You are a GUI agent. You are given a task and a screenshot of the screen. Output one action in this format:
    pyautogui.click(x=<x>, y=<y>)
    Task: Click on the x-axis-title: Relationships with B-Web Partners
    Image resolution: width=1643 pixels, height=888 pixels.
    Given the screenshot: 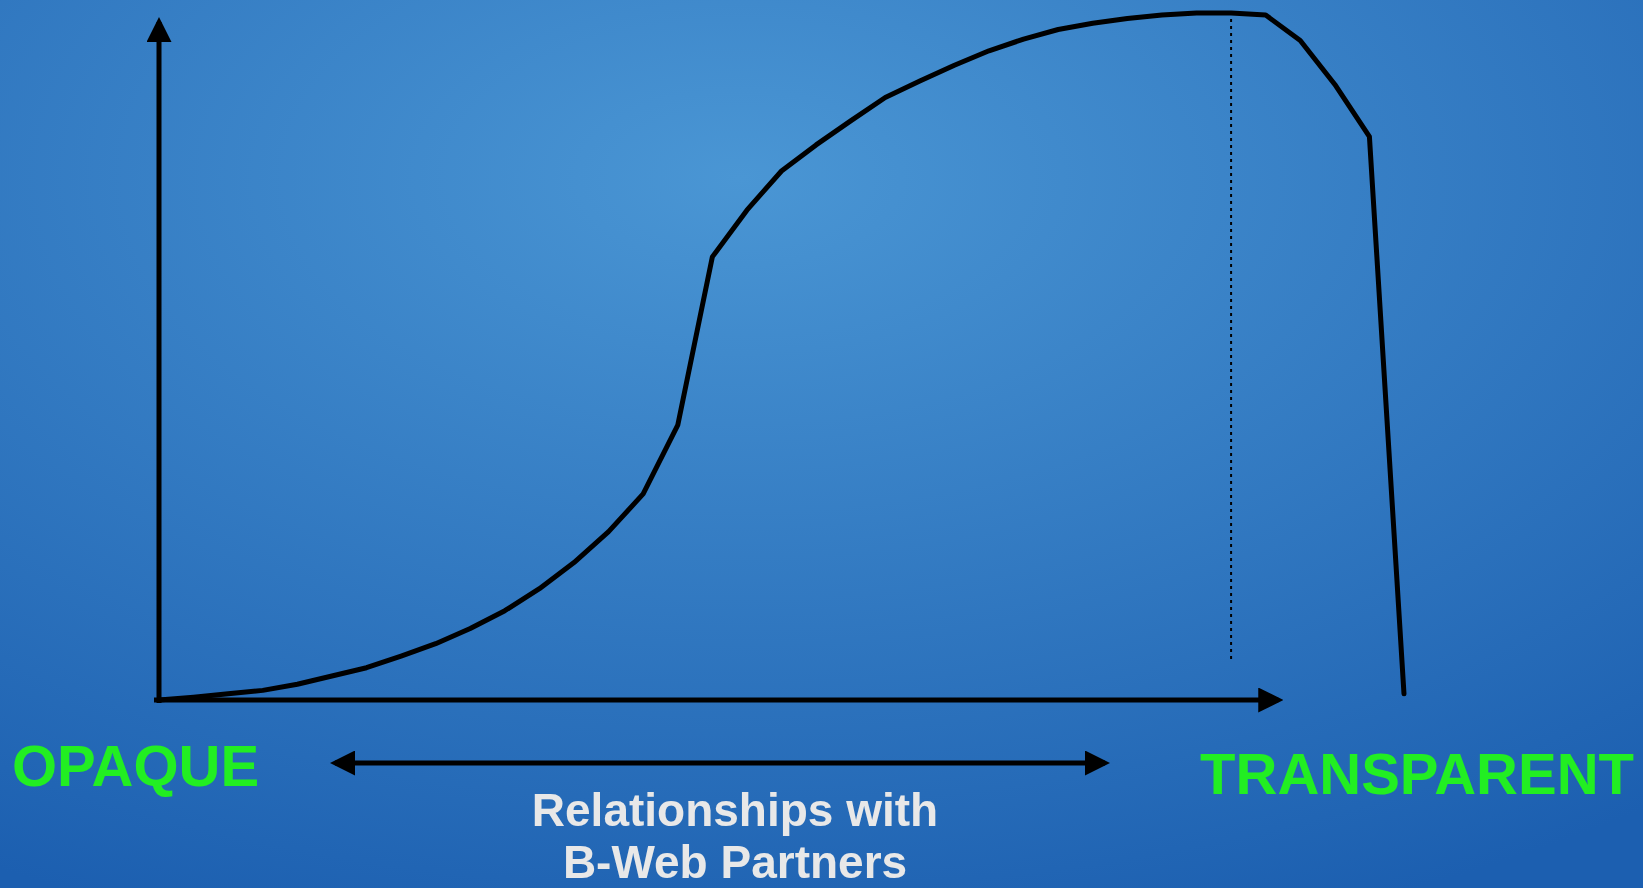 What is the action you would take?
    pyautogui.click(x=735, y=836)
    